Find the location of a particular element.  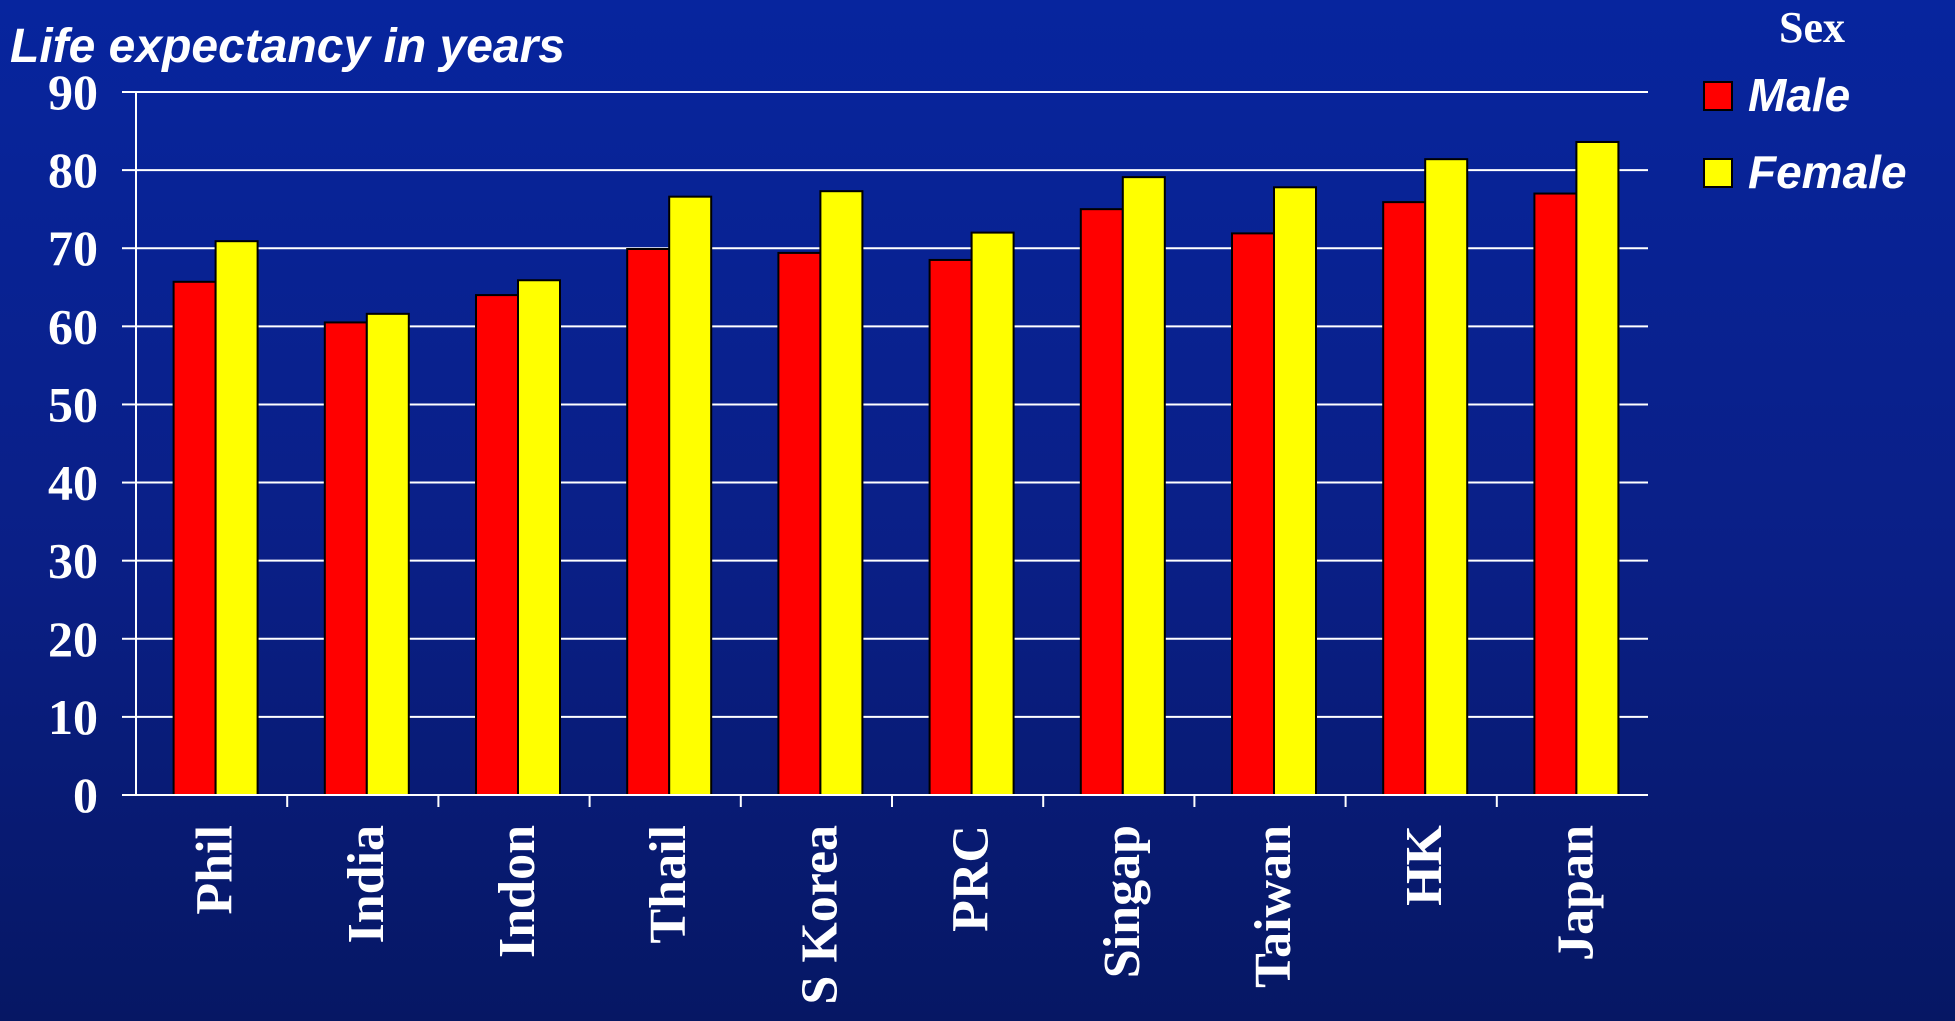

bar-male-phil is located at coordinates (194, 538).